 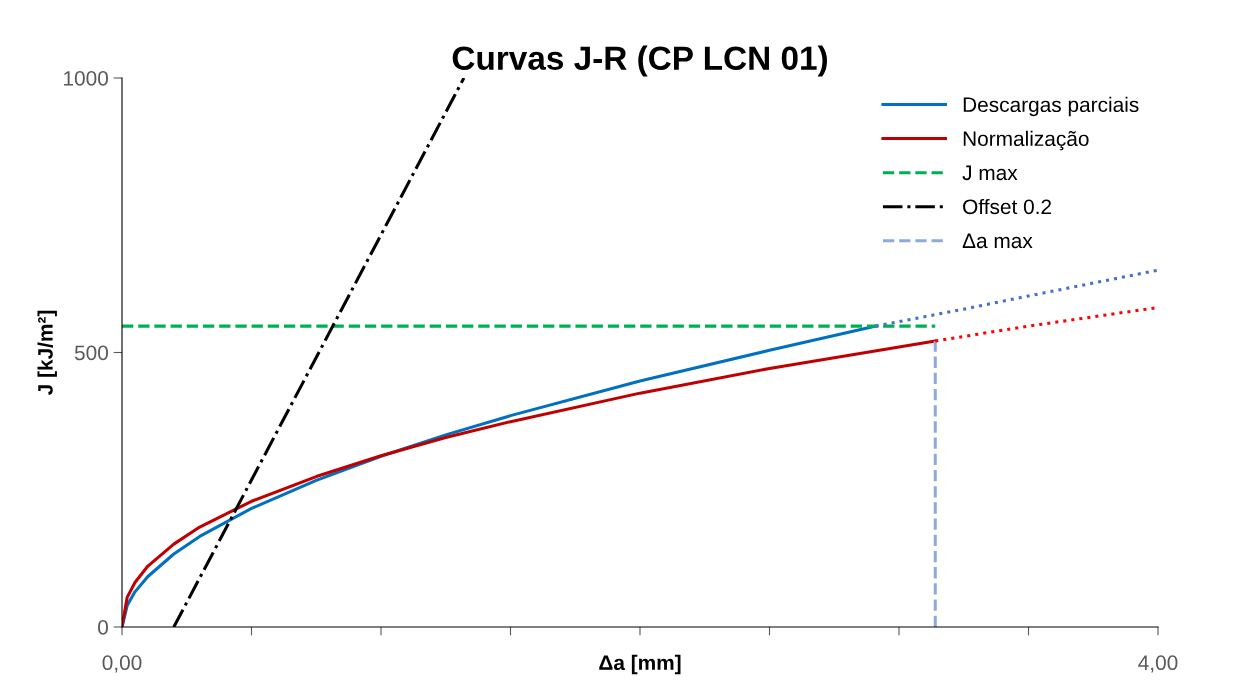 What do you see at coordinates (86, 78) in the screenshot?
I see `y-tick-label: 1000` at bounding box center [86, 78].